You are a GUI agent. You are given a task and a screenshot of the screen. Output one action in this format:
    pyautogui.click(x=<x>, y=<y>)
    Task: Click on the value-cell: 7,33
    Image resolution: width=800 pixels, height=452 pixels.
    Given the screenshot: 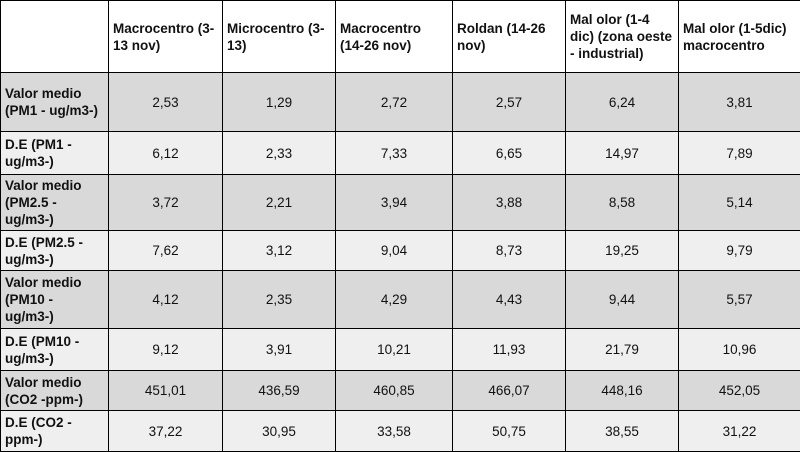 What is the action you would take?
    pyautogui.click(x=394, y=153)
    